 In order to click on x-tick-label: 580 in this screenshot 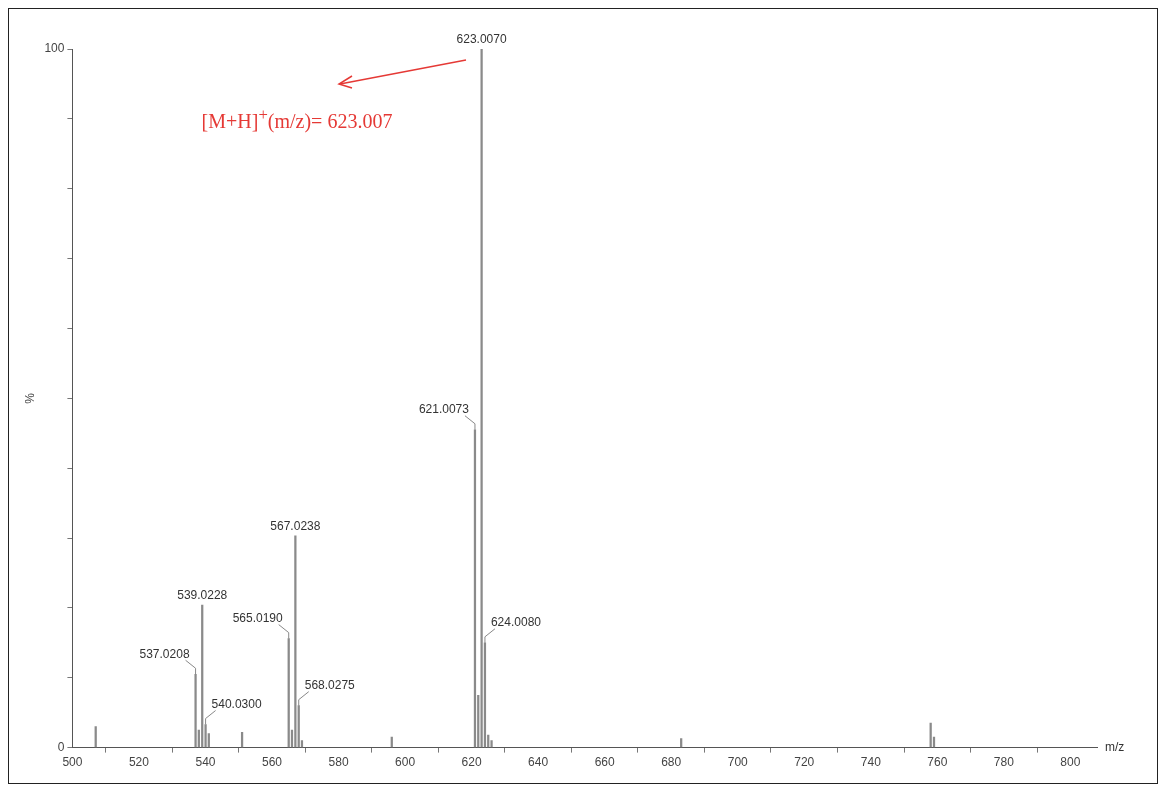, I will do `click(338, 762)`.